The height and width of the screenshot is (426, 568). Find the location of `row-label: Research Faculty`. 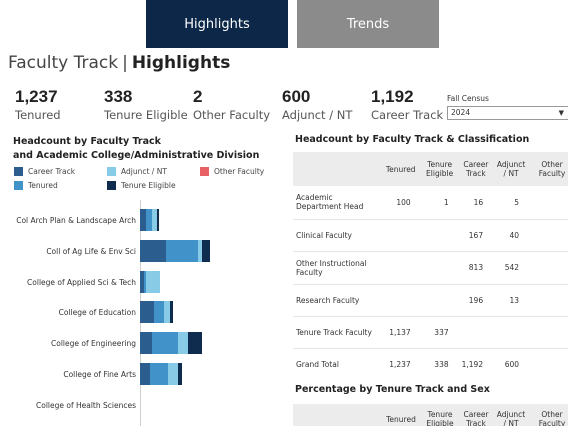

row-label: Research Faculty is located at coordinates (328, 300).